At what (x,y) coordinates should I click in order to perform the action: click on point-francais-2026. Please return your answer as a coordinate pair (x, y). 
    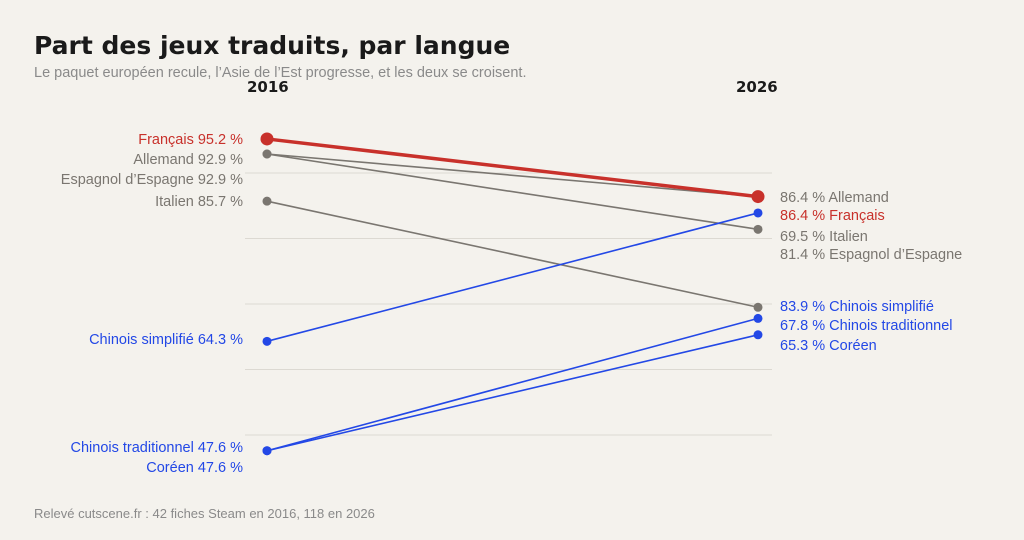
    Looking at the image, I should click on (758, 197).